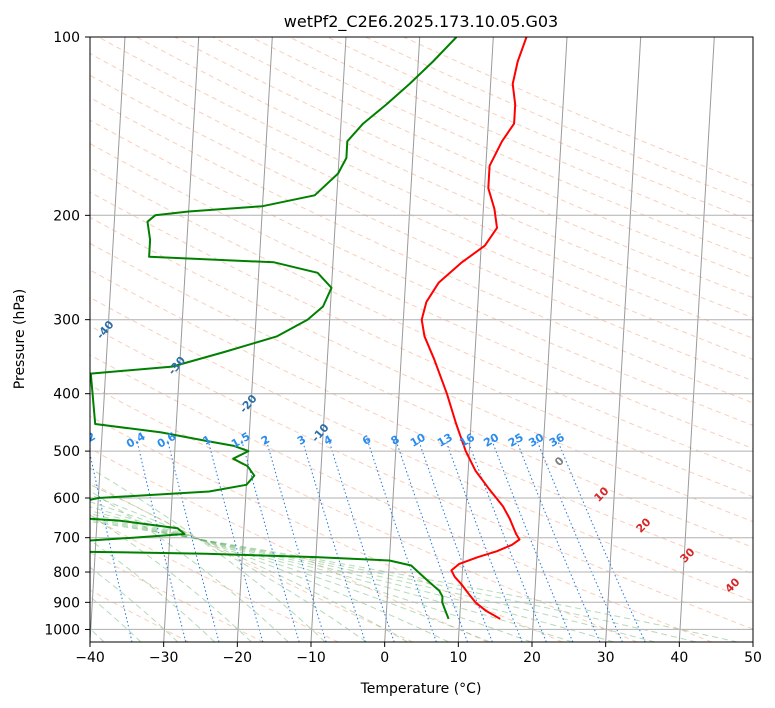 This screenshot has width=775, height=708. What do you see at coordinates (532, 658) in the screenshot?
I see `x-tick-label: 20` at bounding box center [532, 658].